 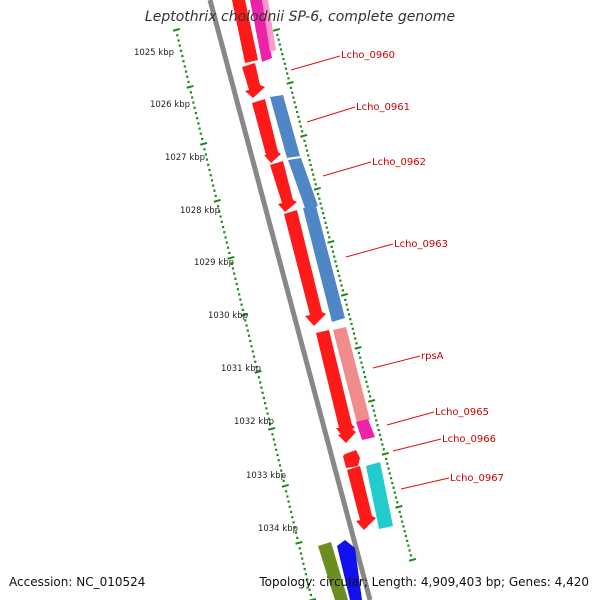 What do you see at coordinates (333, 571) in the screenshot?
I see `gene-bottom-green` at bounding box center [333, 571].